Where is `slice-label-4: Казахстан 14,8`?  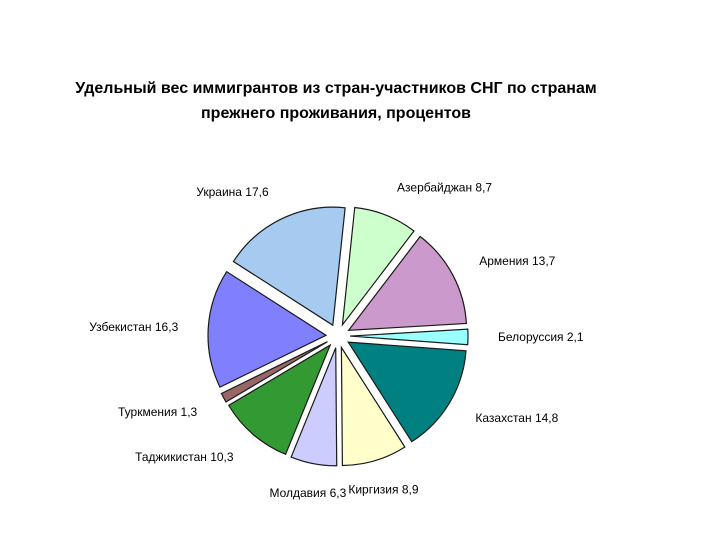 slice-label-4: Казахстан 14,8 is located at coordinates (516, 418).